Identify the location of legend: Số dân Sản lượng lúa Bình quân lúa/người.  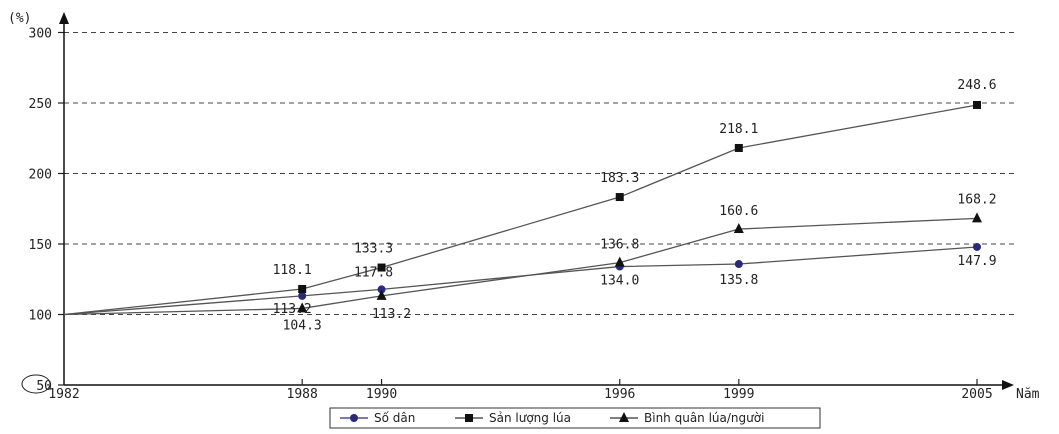
(575, 418).